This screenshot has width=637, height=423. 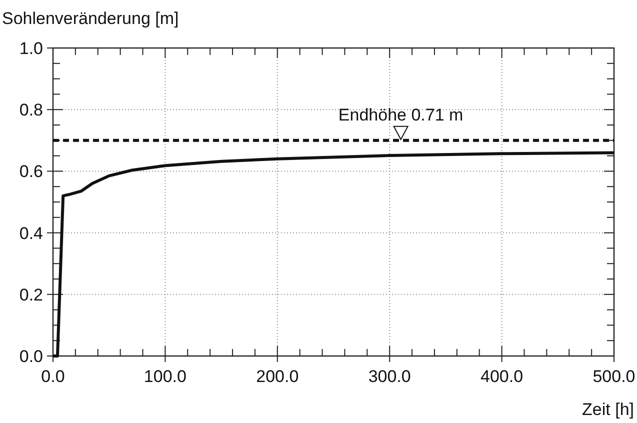 What do you see at coordinates (90, 18) in the screenshot?
I see `y-axis-title: Sohlenveränderung [m]` at bounding box center [90, 18].